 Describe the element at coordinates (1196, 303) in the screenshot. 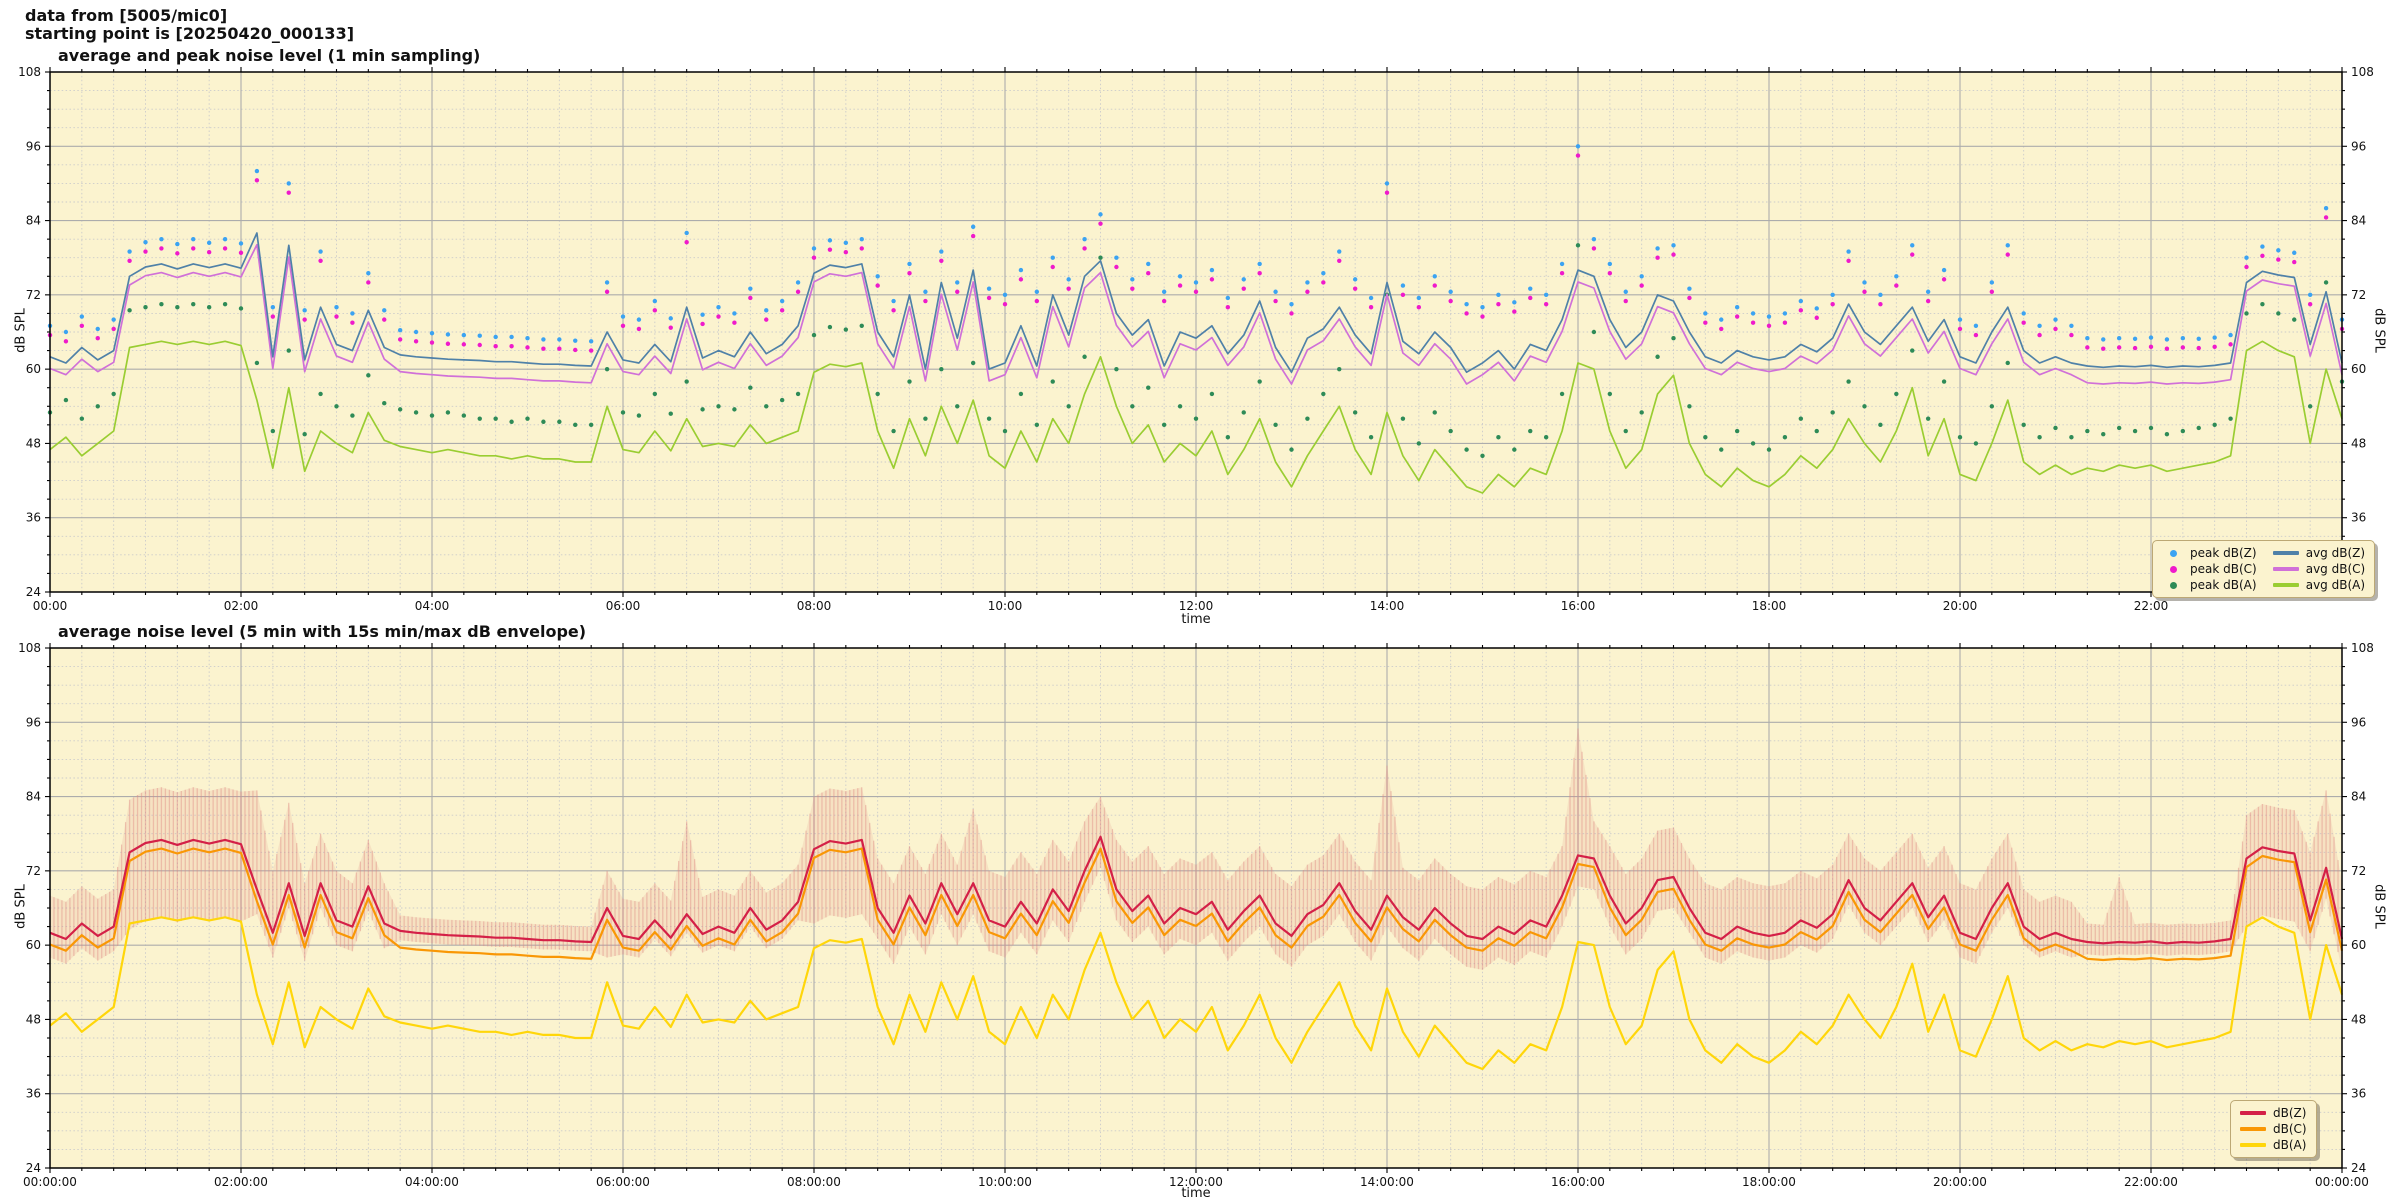

I see `line-avg-db-z-` at that location.